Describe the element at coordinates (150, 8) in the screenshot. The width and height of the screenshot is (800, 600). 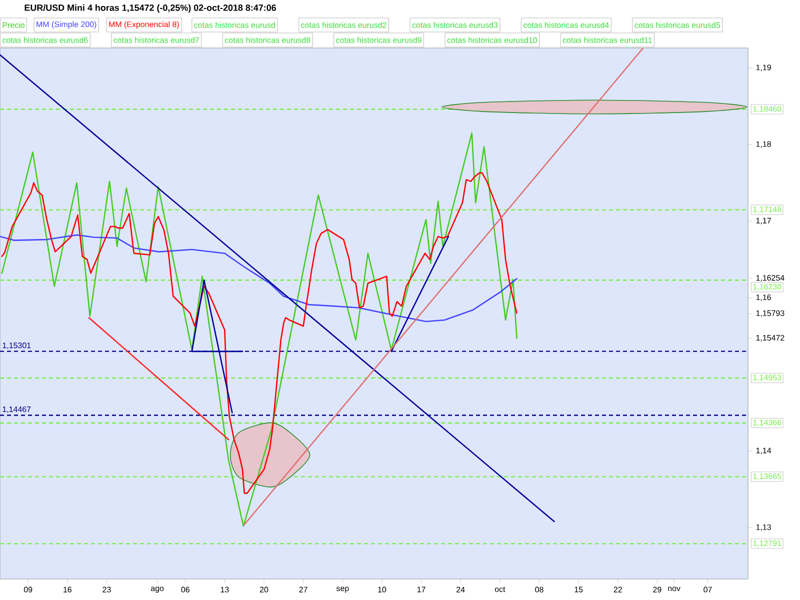
I see `chart-title: EUR/USD Mini 4 horas 1,15472 (-0,25%) 02-oct-2018 8:47:06` at that location.